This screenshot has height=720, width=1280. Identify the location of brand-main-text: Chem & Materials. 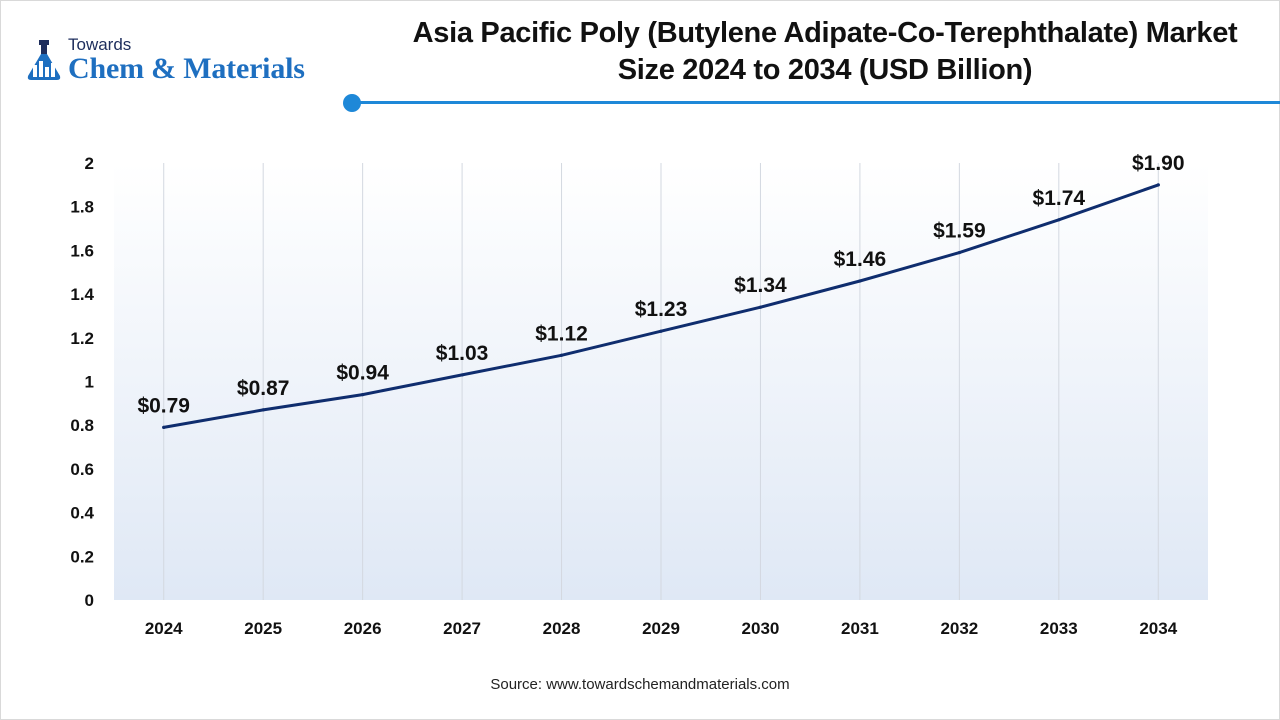
(186, 68).